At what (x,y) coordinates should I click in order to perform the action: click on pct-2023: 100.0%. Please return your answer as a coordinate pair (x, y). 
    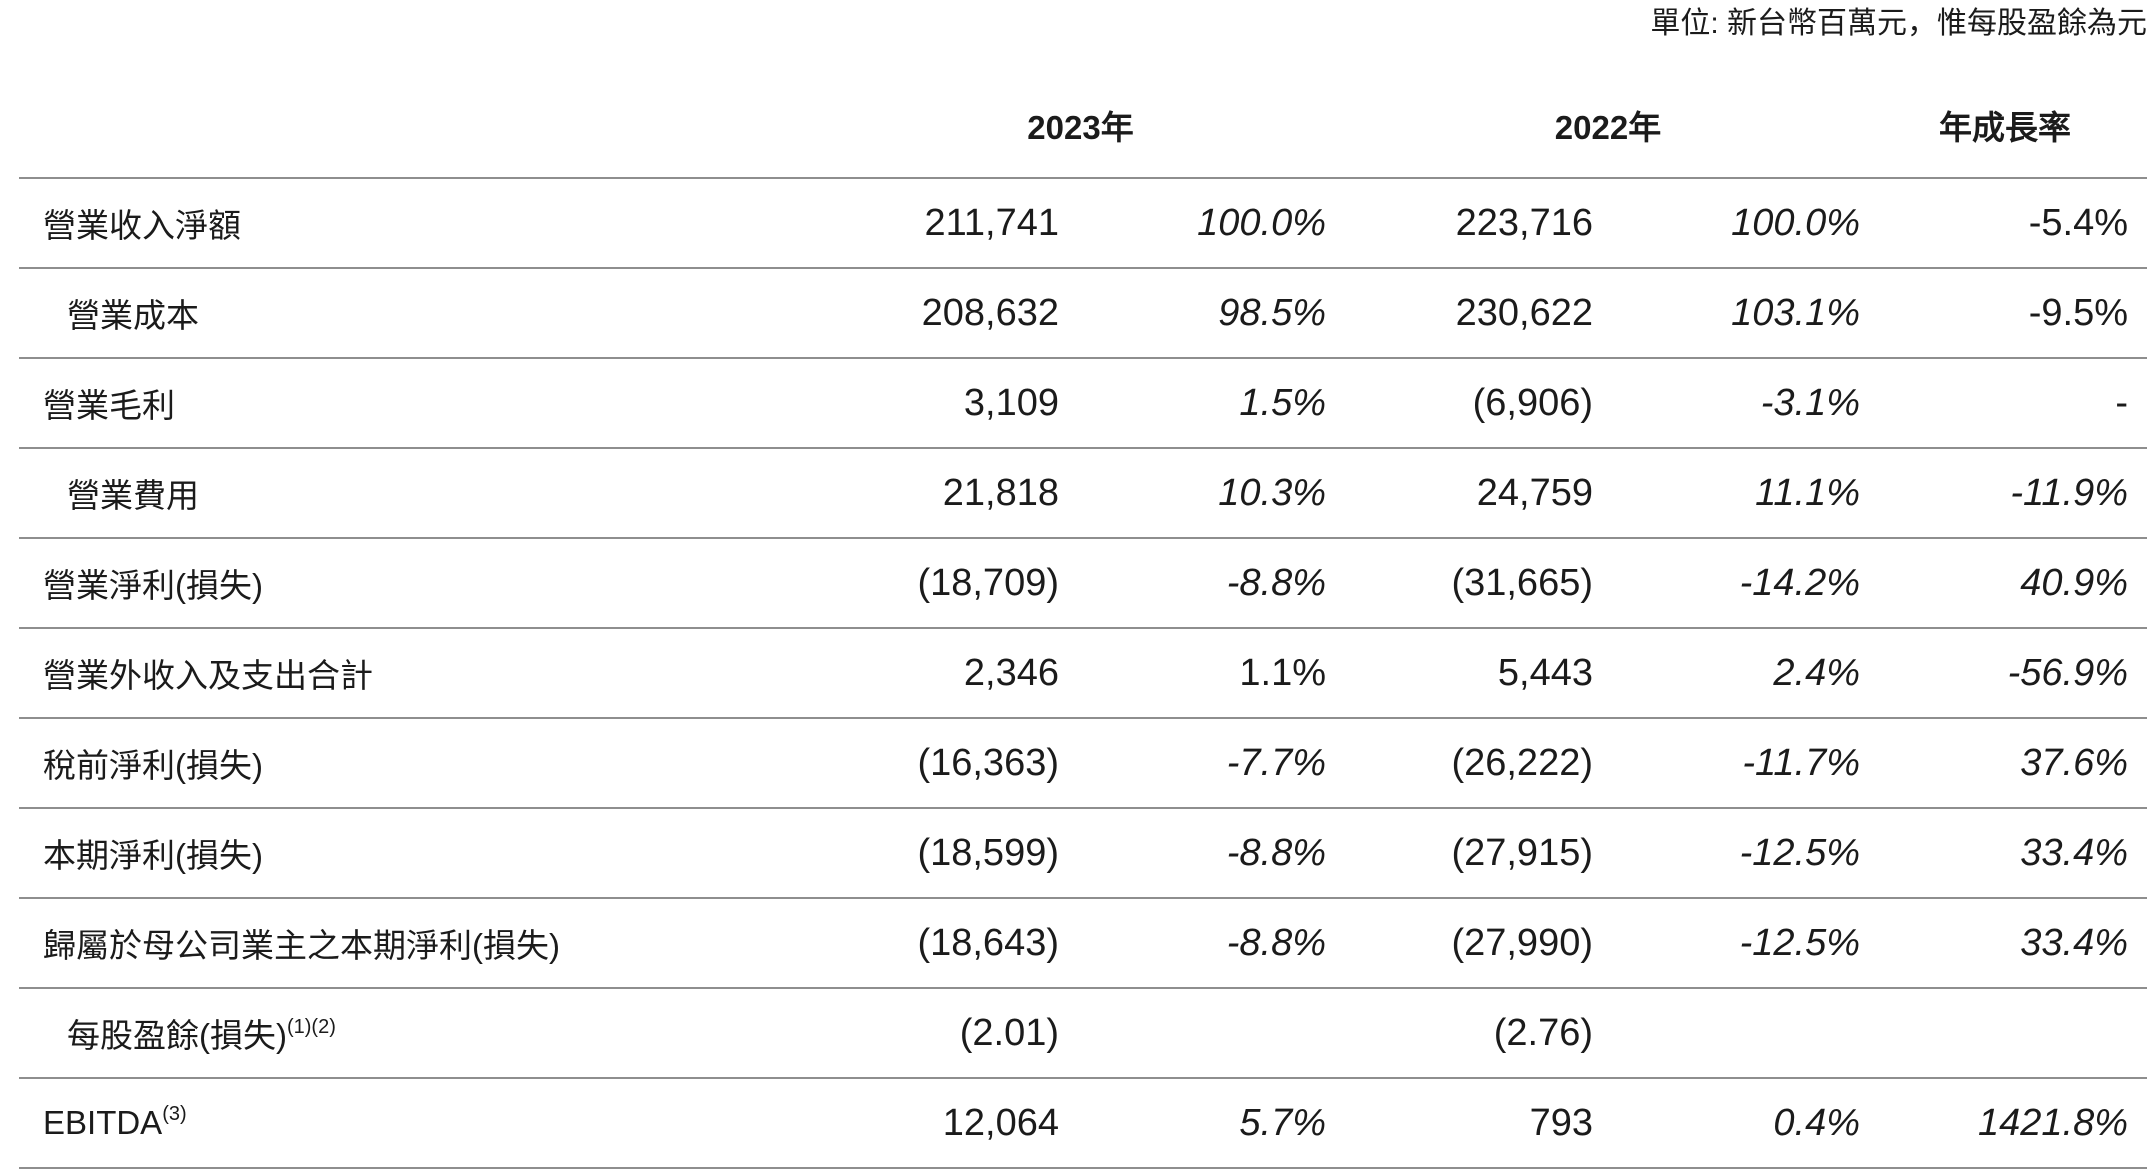
    Looking at the image, I should click on (1261, 222).